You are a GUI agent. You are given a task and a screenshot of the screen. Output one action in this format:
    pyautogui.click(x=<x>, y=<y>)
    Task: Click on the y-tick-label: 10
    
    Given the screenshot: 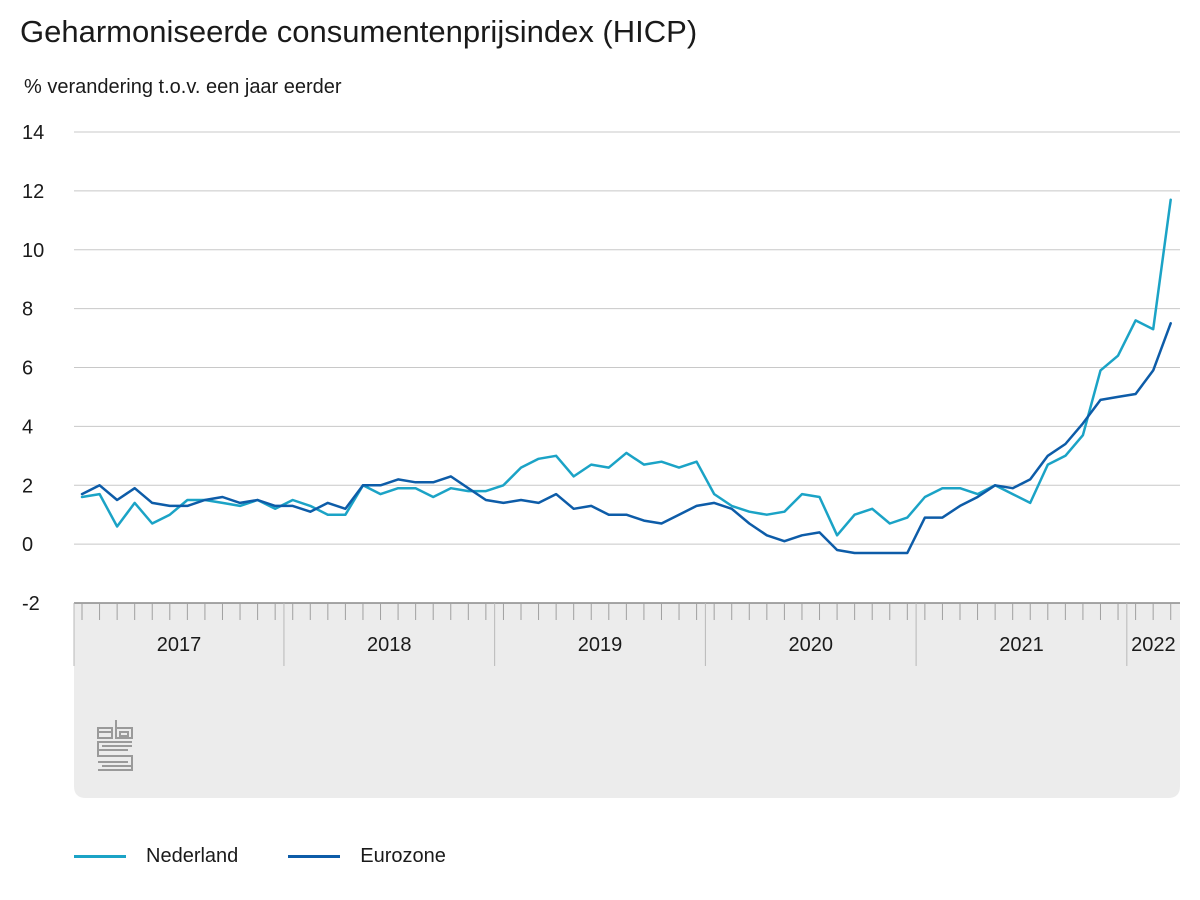 What is the action you would take?
    pyautogui.click(x=33, y=251)
    